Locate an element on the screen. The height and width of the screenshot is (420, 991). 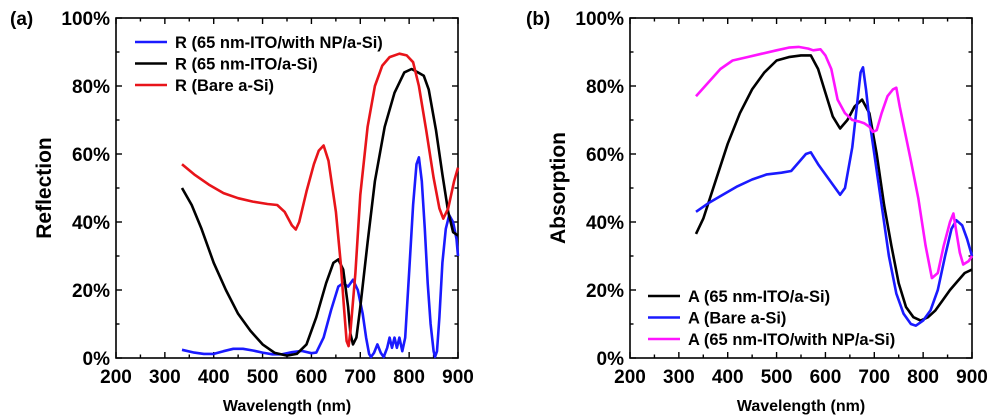
y-tick-labels-b: 0% 20% 40% 60% 80% 100% is located at coordinates (599, 189).